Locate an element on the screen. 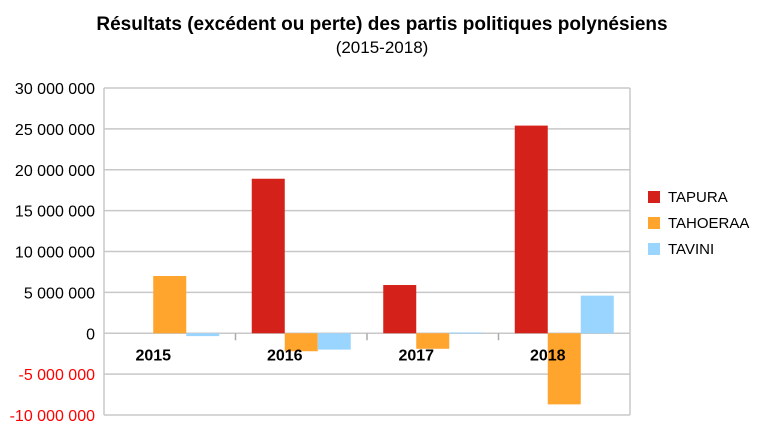  x-tick-label: 2017 is located at coordinates (416, 355).